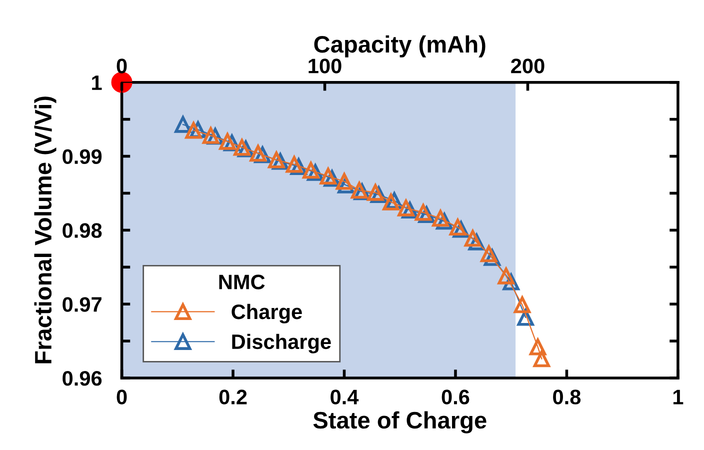 Image resolution: width=704 pixels, height=450 pixels. Describe the element at coordinates (233, 397) in the screenshot. I see `x-tick-label: 0.2` at that location.